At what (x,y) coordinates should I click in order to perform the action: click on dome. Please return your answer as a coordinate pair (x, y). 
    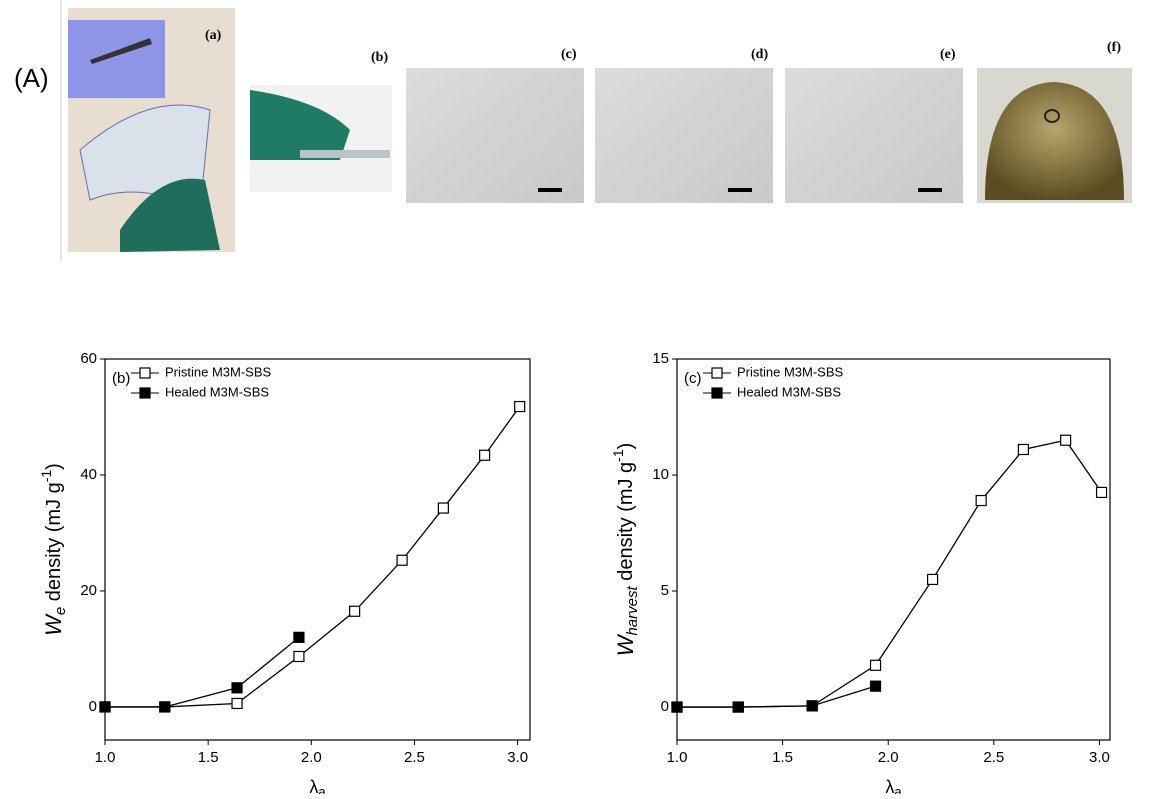
    Looking at the image, I should click on (1054, 141).